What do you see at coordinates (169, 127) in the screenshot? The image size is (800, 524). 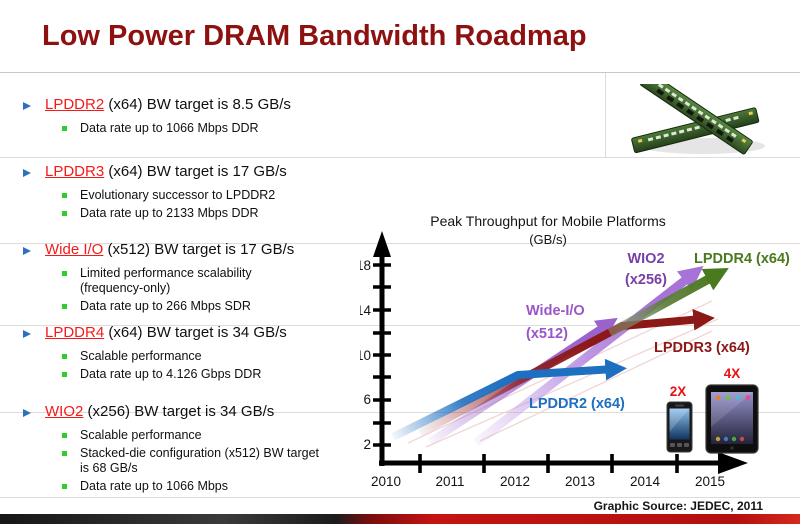 I see `sub-bullet-text: Data rate up to 1066 Mbps DDR` at bounding box center [169, 127].